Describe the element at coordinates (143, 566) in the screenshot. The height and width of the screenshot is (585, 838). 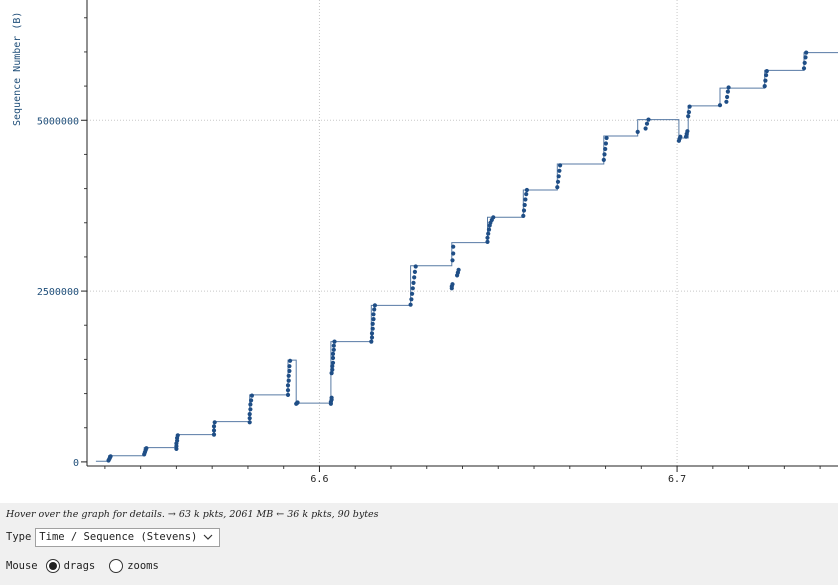
I see `zooms-label: zooms` at that location.